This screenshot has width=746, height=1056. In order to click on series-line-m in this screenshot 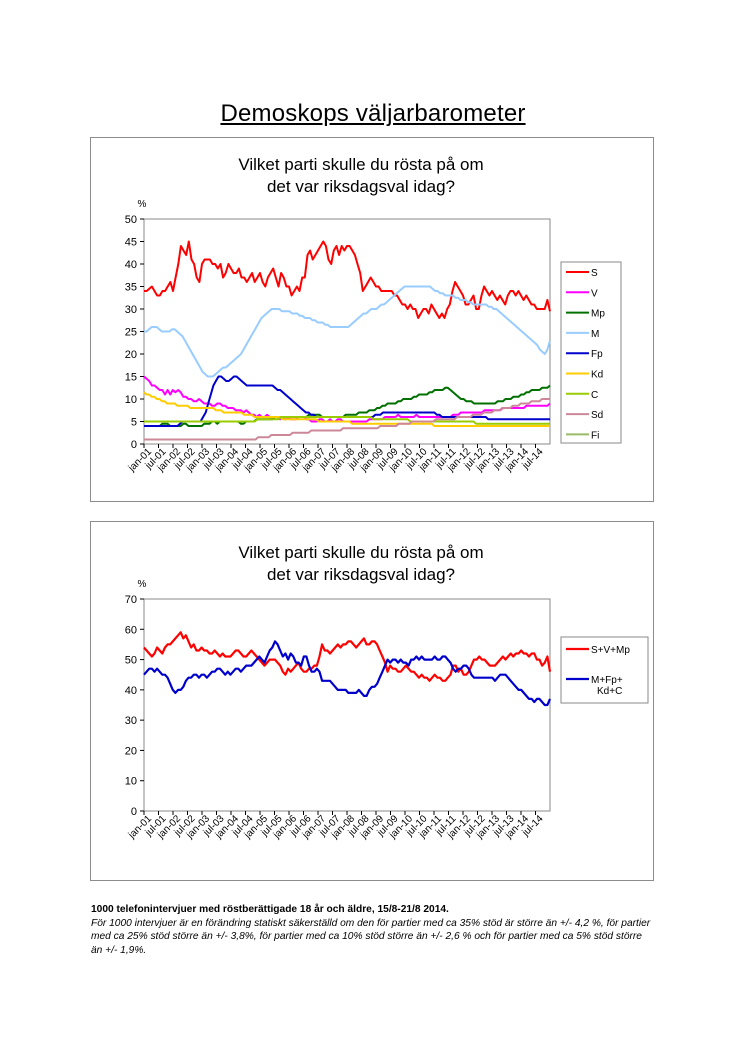, I will do `click(347, 331)`.